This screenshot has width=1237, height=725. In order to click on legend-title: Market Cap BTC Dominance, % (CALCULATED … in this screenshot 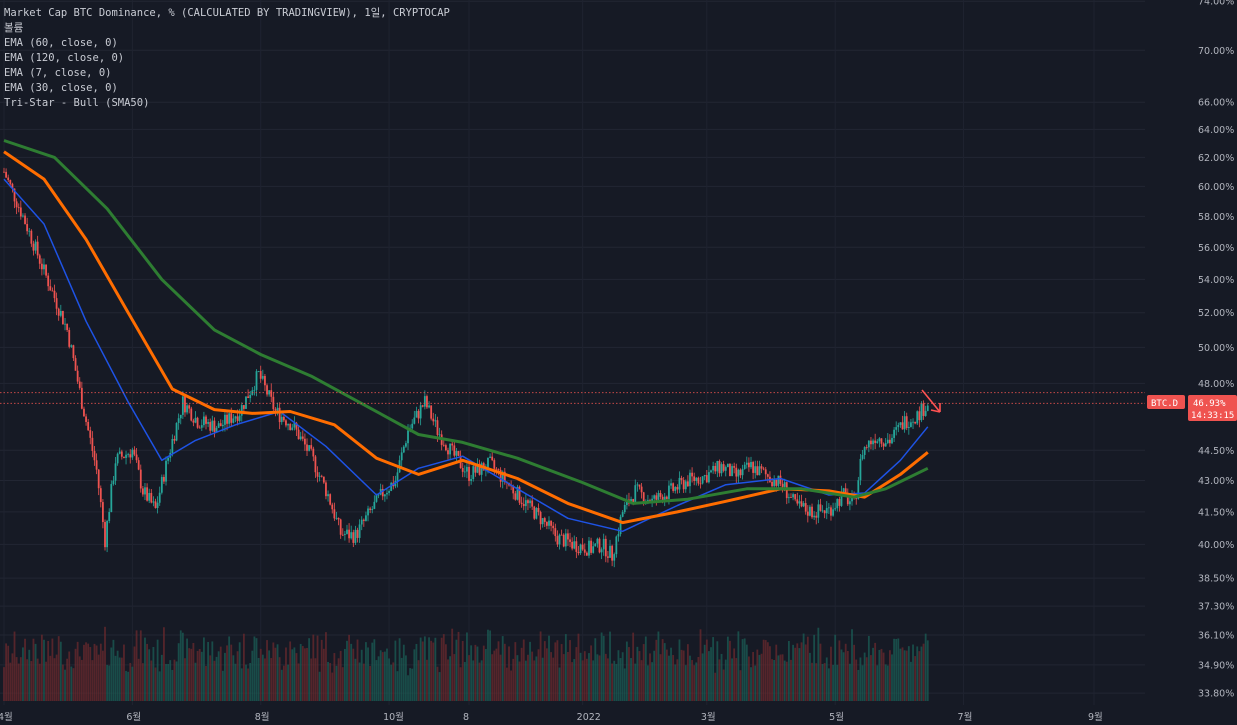, I will do `click(227, 13)`.